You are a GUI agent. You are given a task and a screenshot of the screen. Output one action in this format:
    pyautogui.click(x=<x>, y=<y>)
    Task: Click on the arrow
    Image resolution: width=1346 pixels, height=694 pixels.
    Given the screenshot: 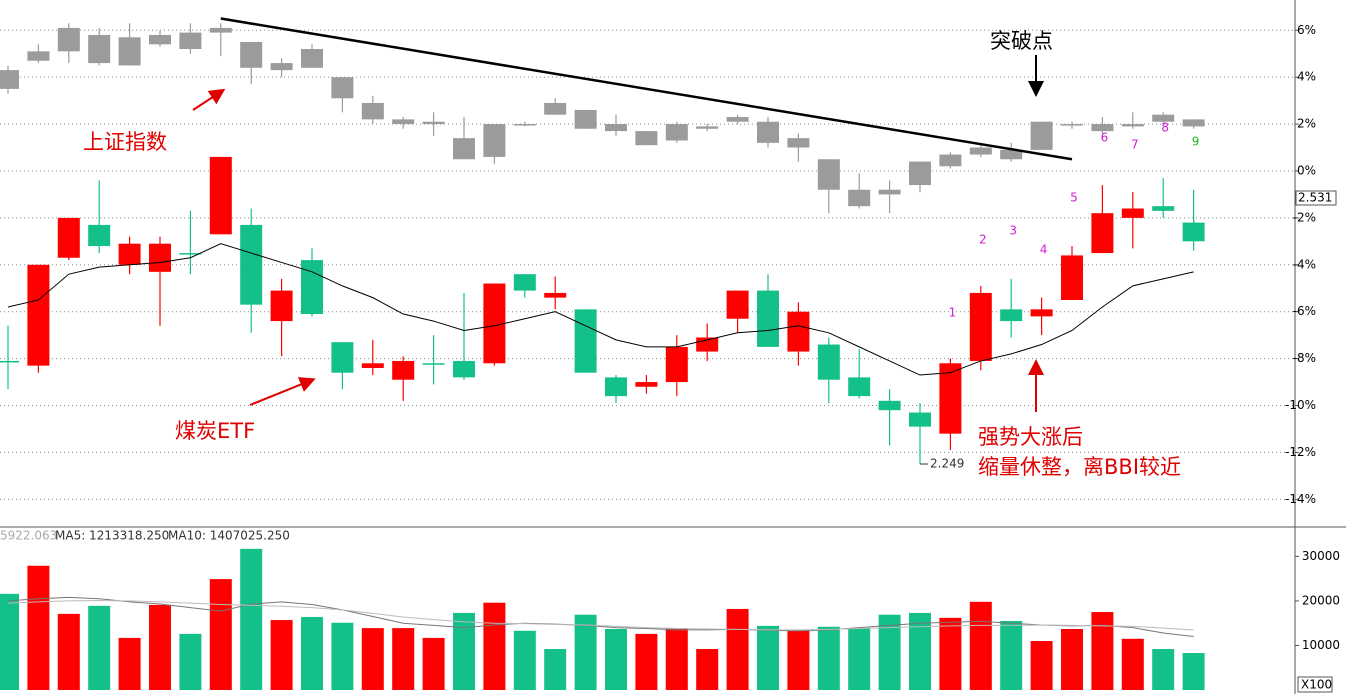 What is the action you would take?
    pyautogui.click(x=209, y=99)
    